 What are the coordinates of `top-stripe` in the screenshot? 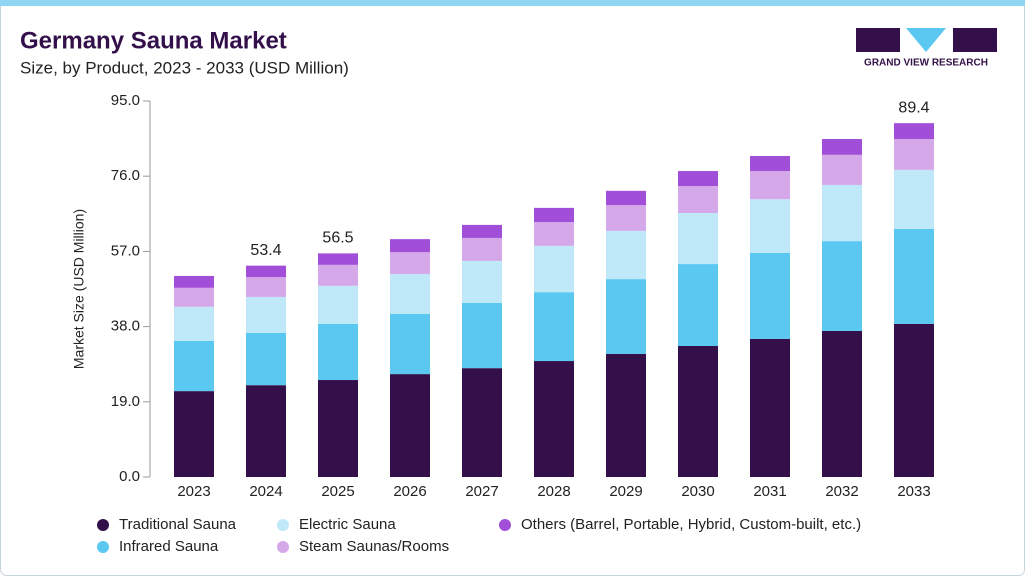 It's located at (512, 3).